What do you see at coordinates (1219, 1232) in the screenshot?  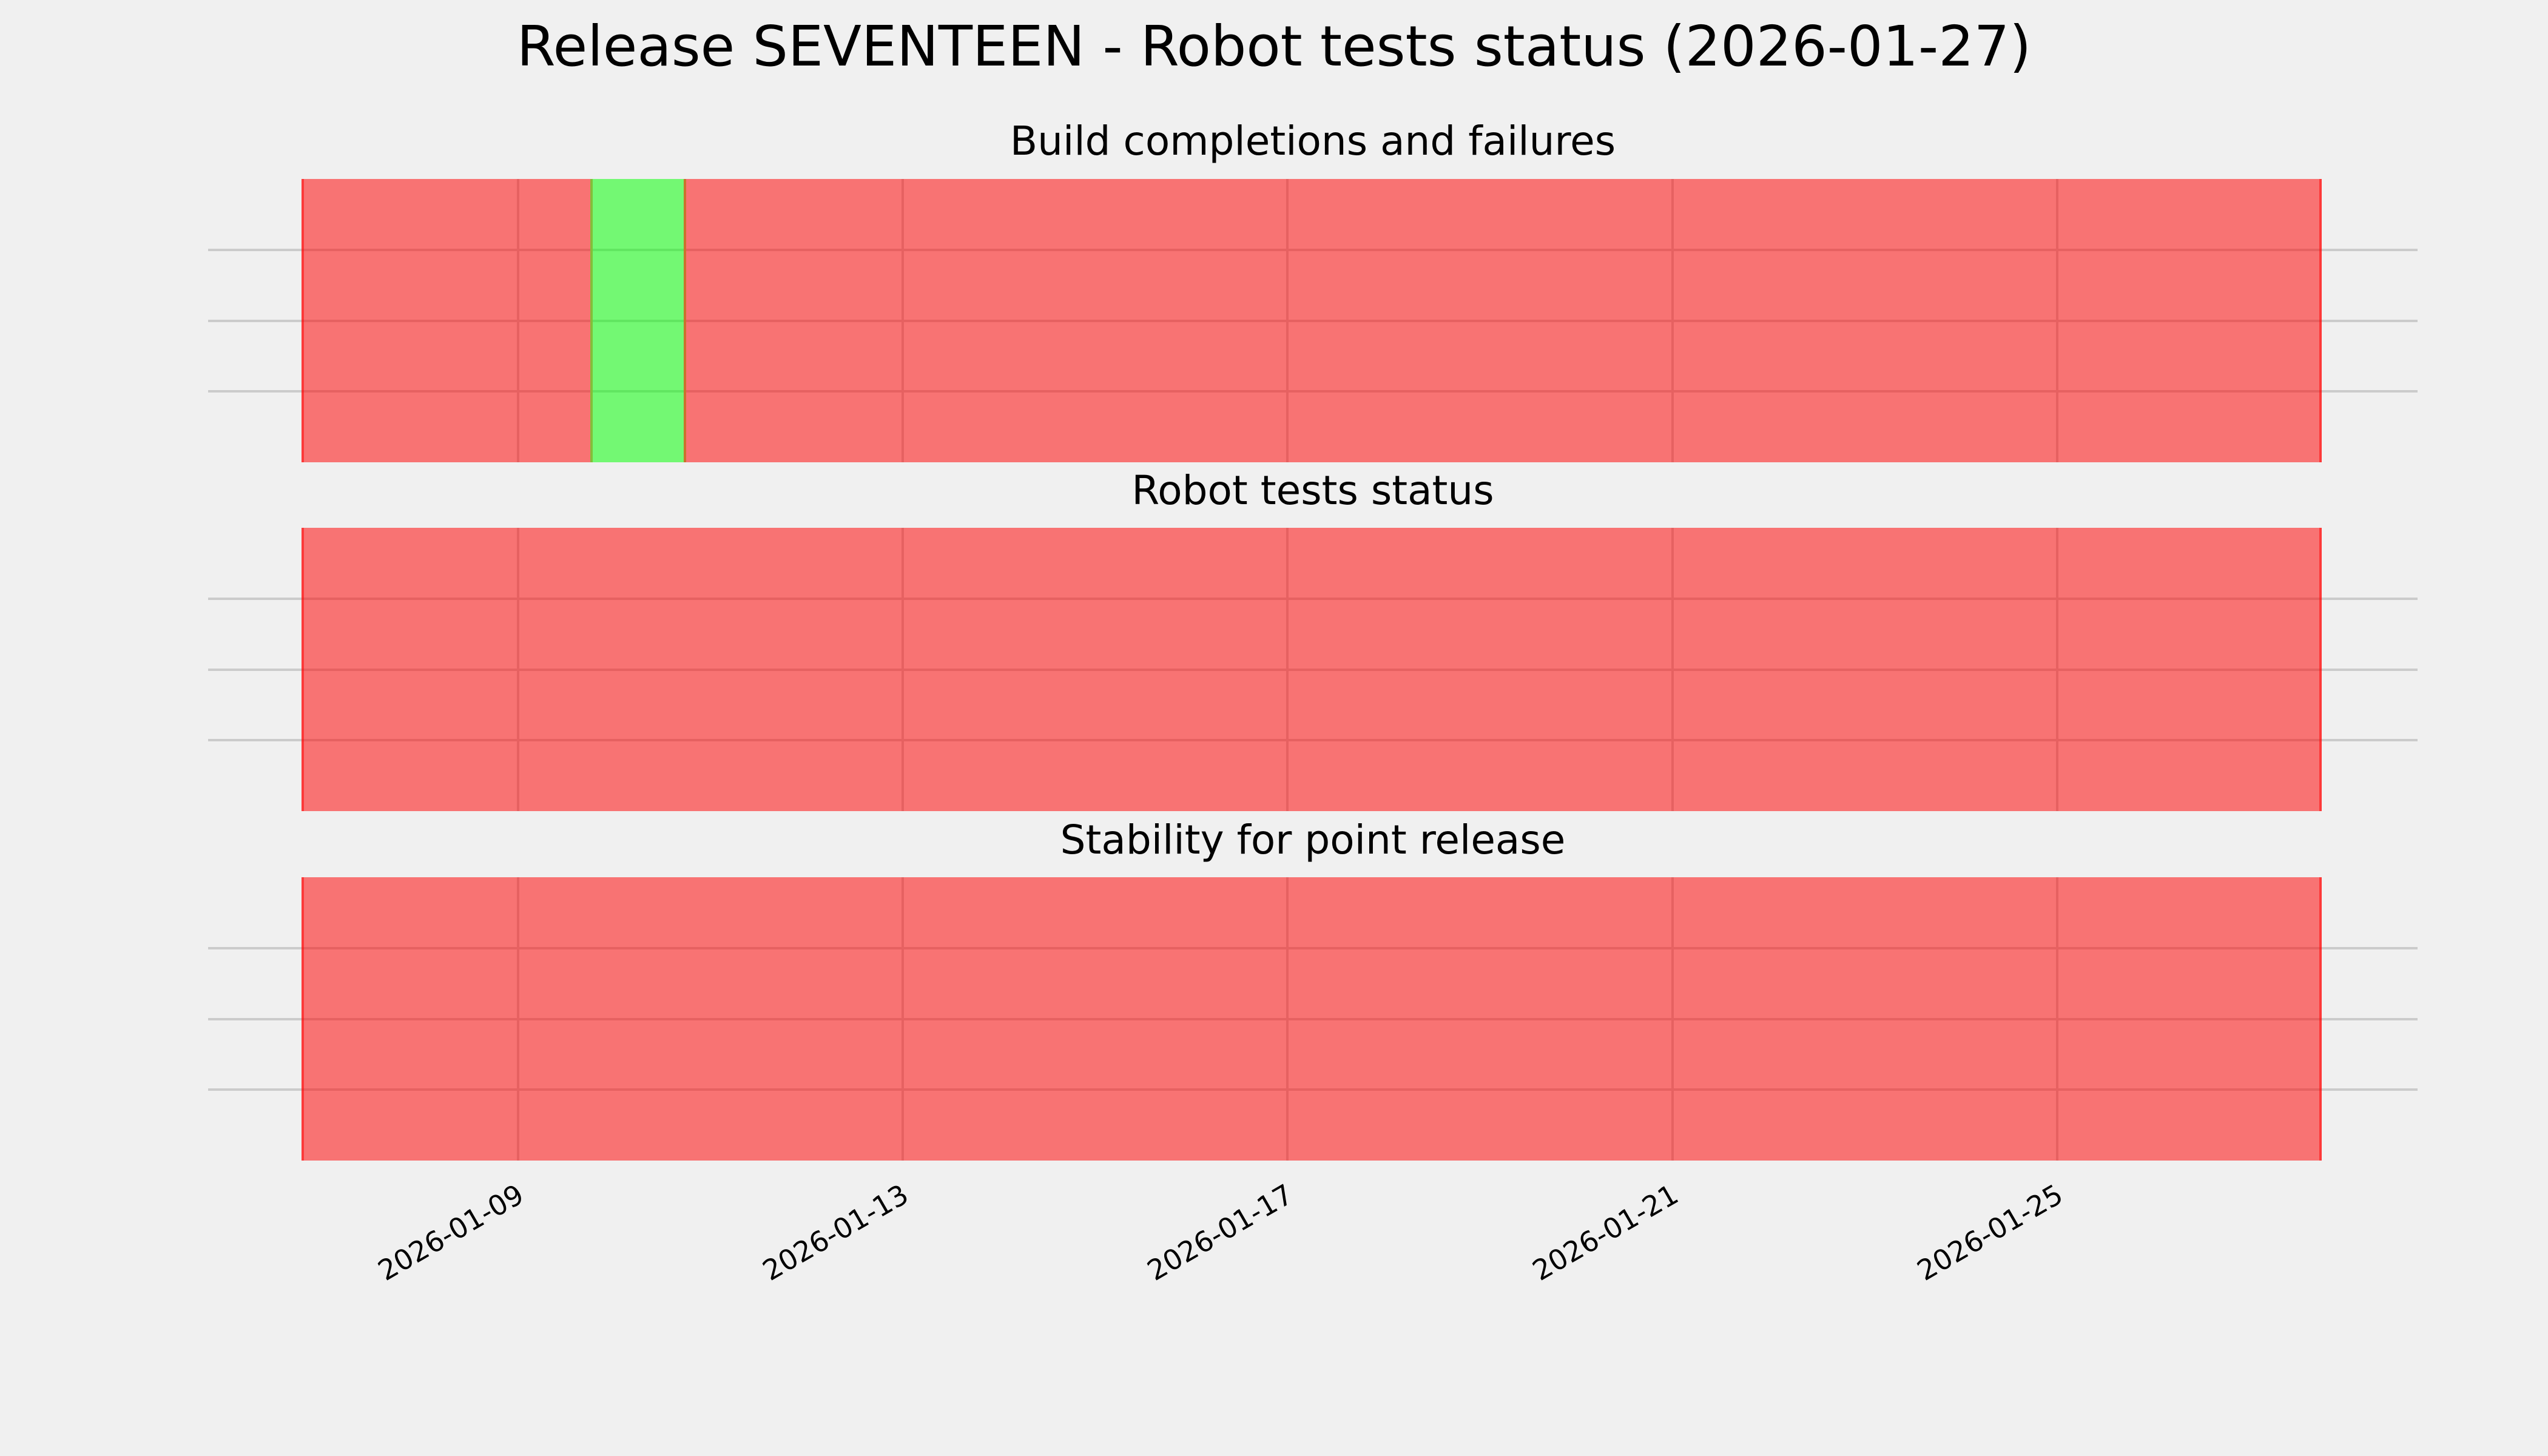 I see `x-tick-label: 2026-01-17` at bounding box center [1219, 1232].